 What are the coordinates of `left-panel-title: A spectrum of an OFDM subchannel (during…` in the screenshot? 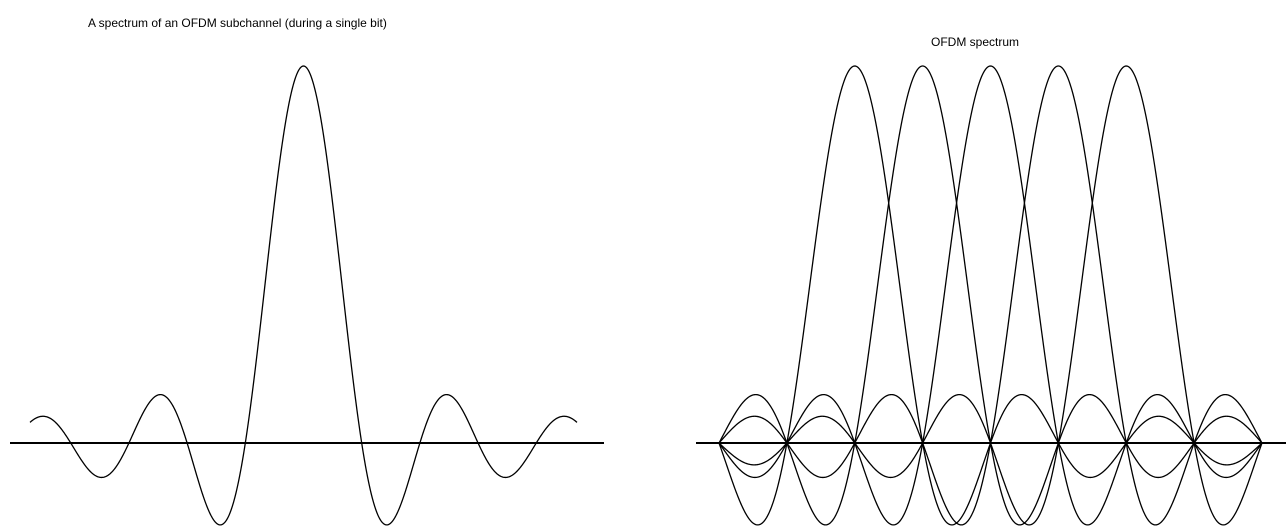 It's located at (237, 23).